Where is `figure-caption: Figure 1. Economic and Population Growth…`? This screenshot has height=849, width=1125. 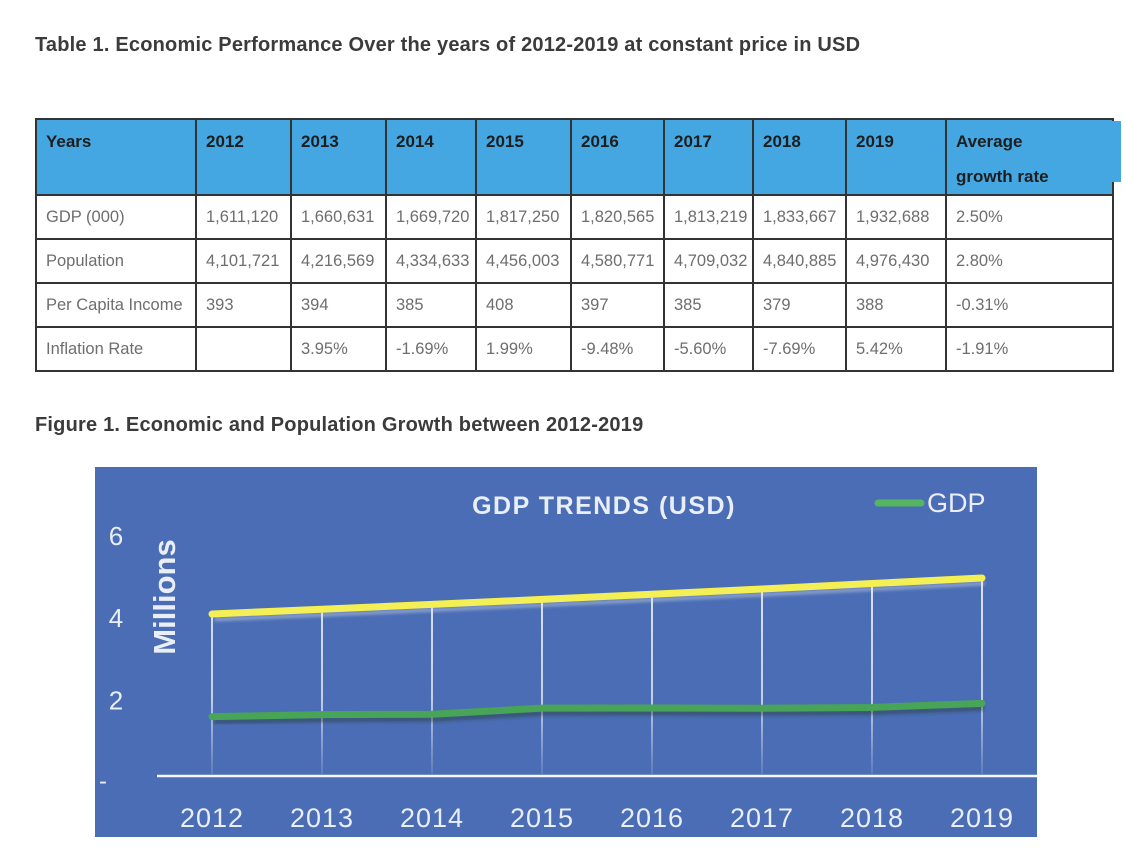
figure-caption: Figure 1. Economic and Population Growth… is located at coordinates (339, 425).